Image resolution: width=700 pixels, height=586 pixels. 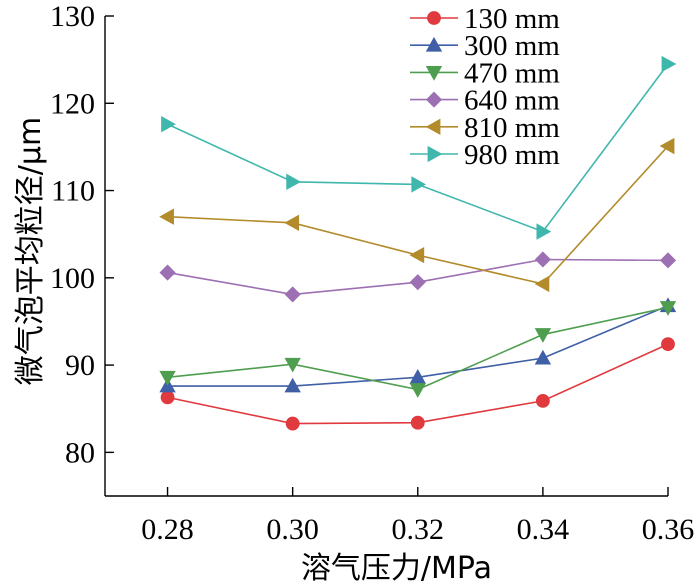 I want to click on legend-label: 130 mm, so click(x=512, y=19).